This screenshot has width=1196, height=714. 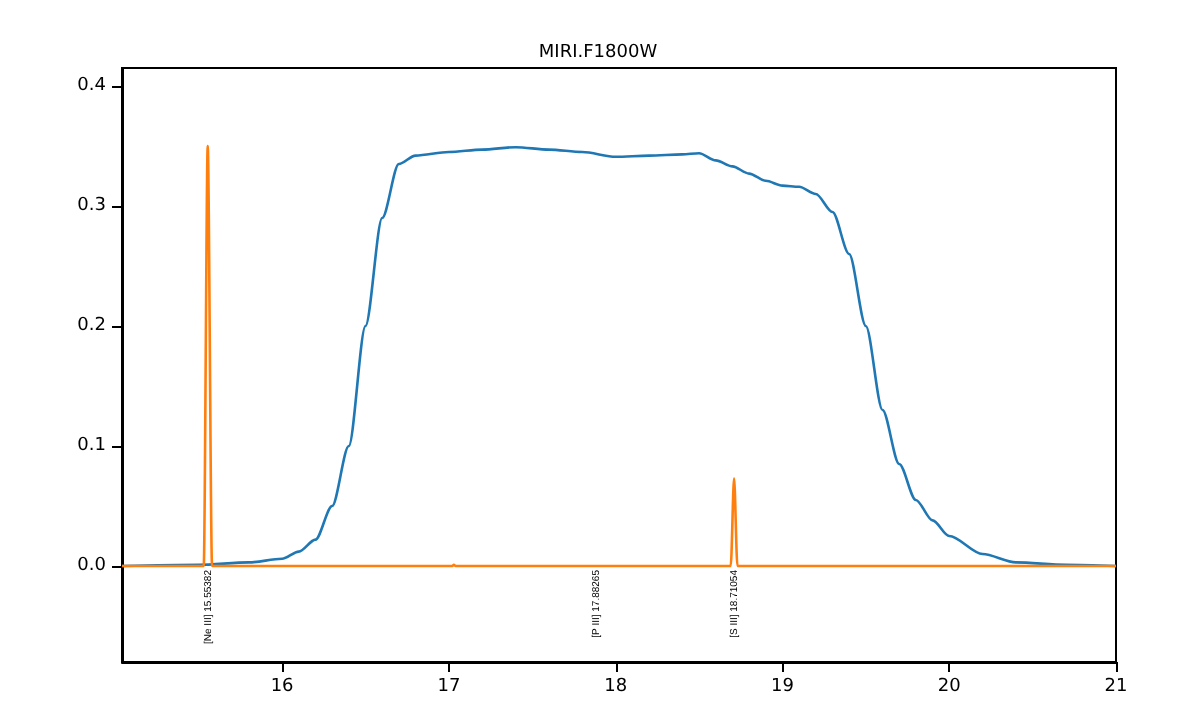 I want to click on y-tick-label: 0.1, so click(x=91, y=446).